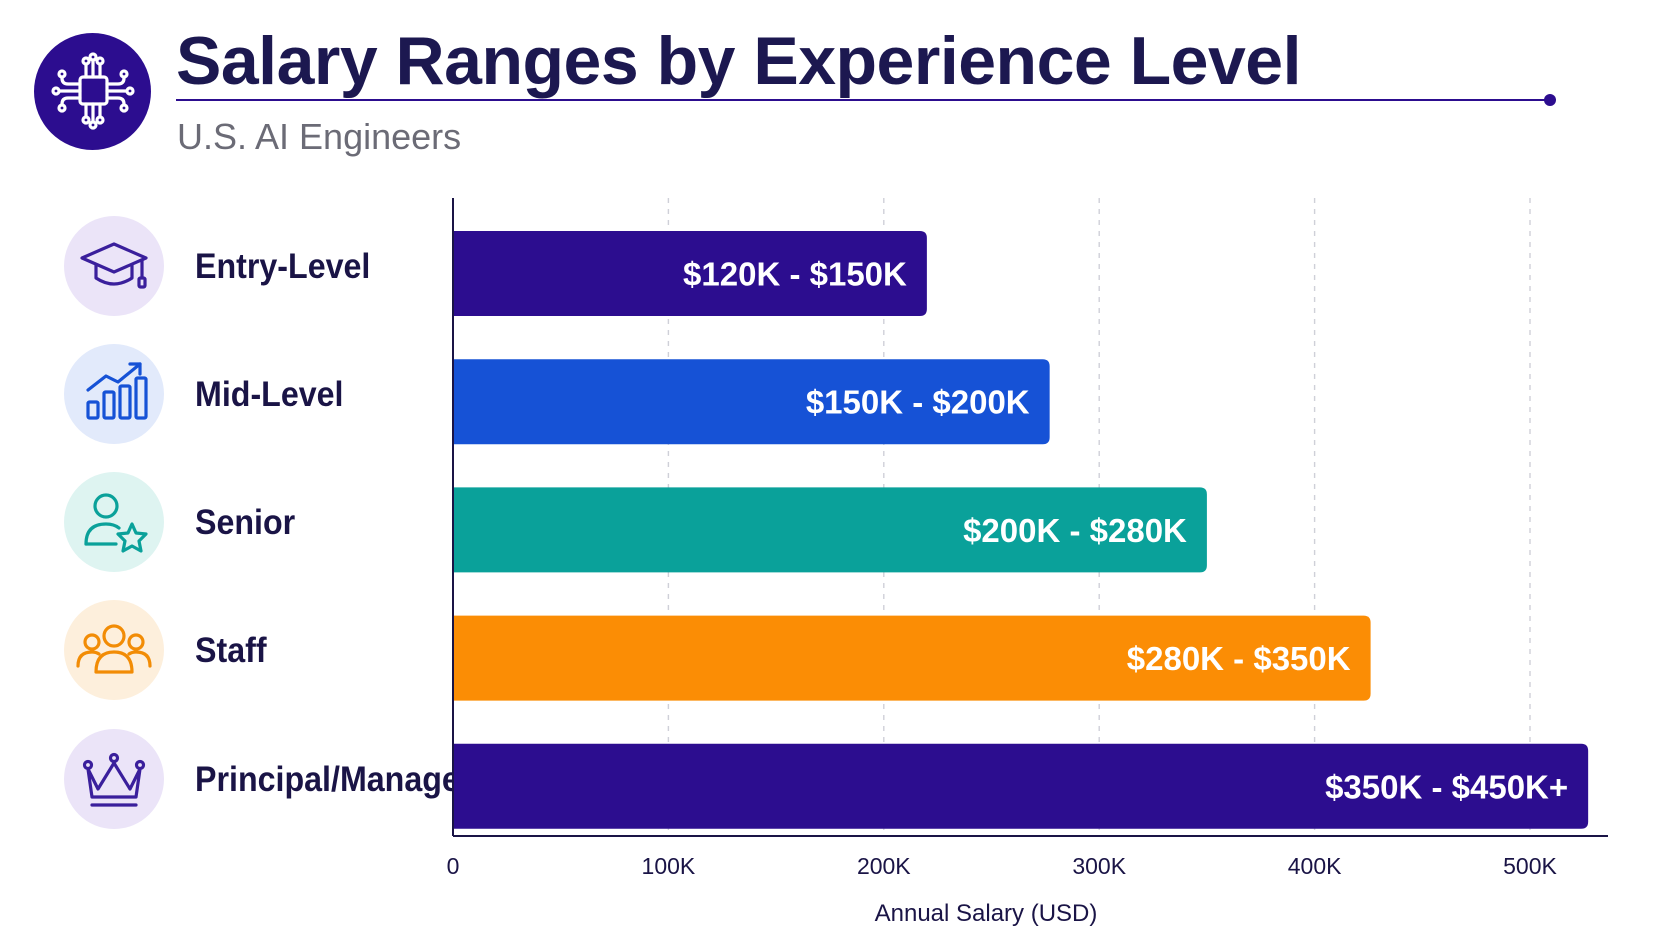 The width and height of the screenshot is (1672, 941). What do you see at coordinates (117, 391) in the screenshot?
I see `growth-chart-icon` at bounding box center [117, 391].